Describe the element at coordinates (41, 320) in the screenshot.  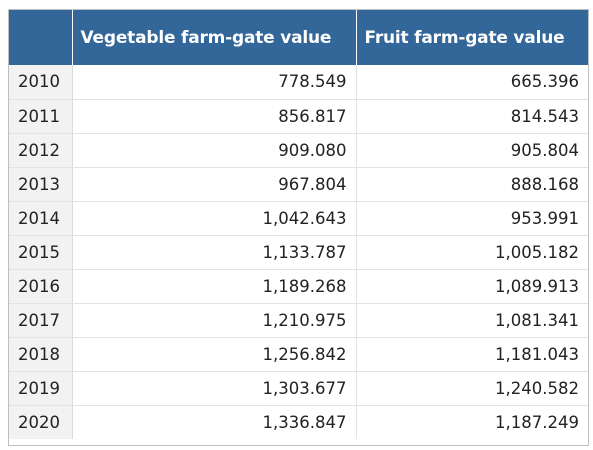
I see `year-cell: 2017` at that location.